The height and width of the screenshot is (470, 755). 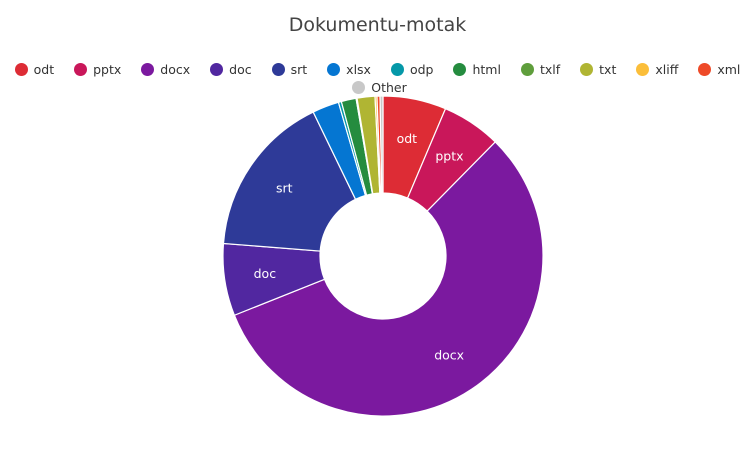 What do you see at coordinates (667, 69) in the screenshot?
I see `legend-label: xliff` at bounding box center [667, 69].